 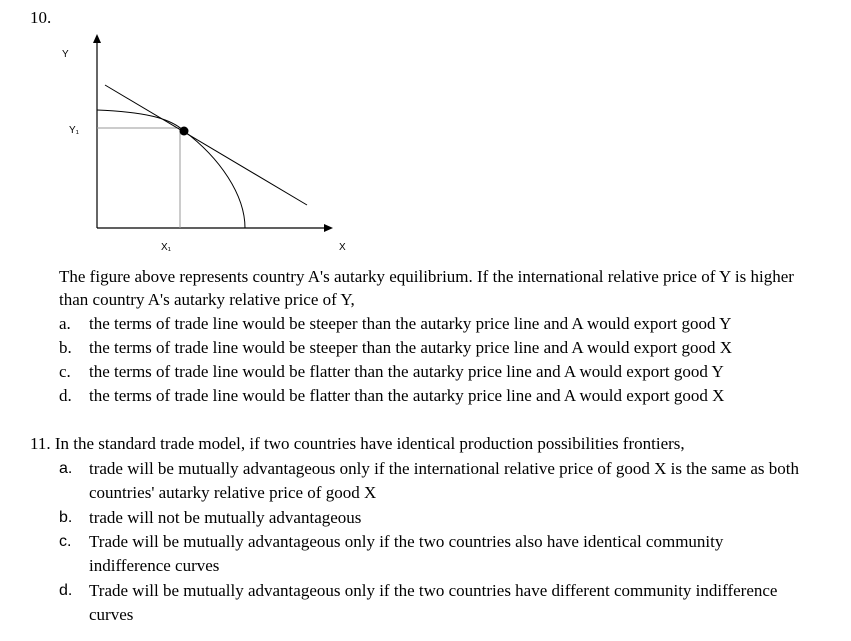 I want to click on question-10-number: 10., so click(x=41, y=17).